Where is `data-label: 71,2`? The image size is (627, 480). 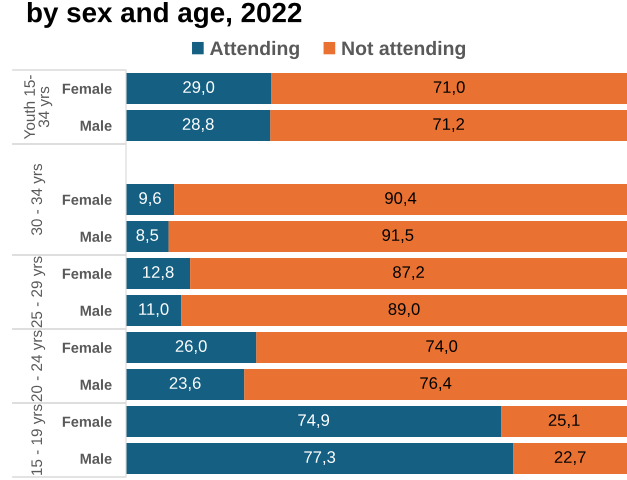
data-label: 71,2 is located at coordinates (448, 125).